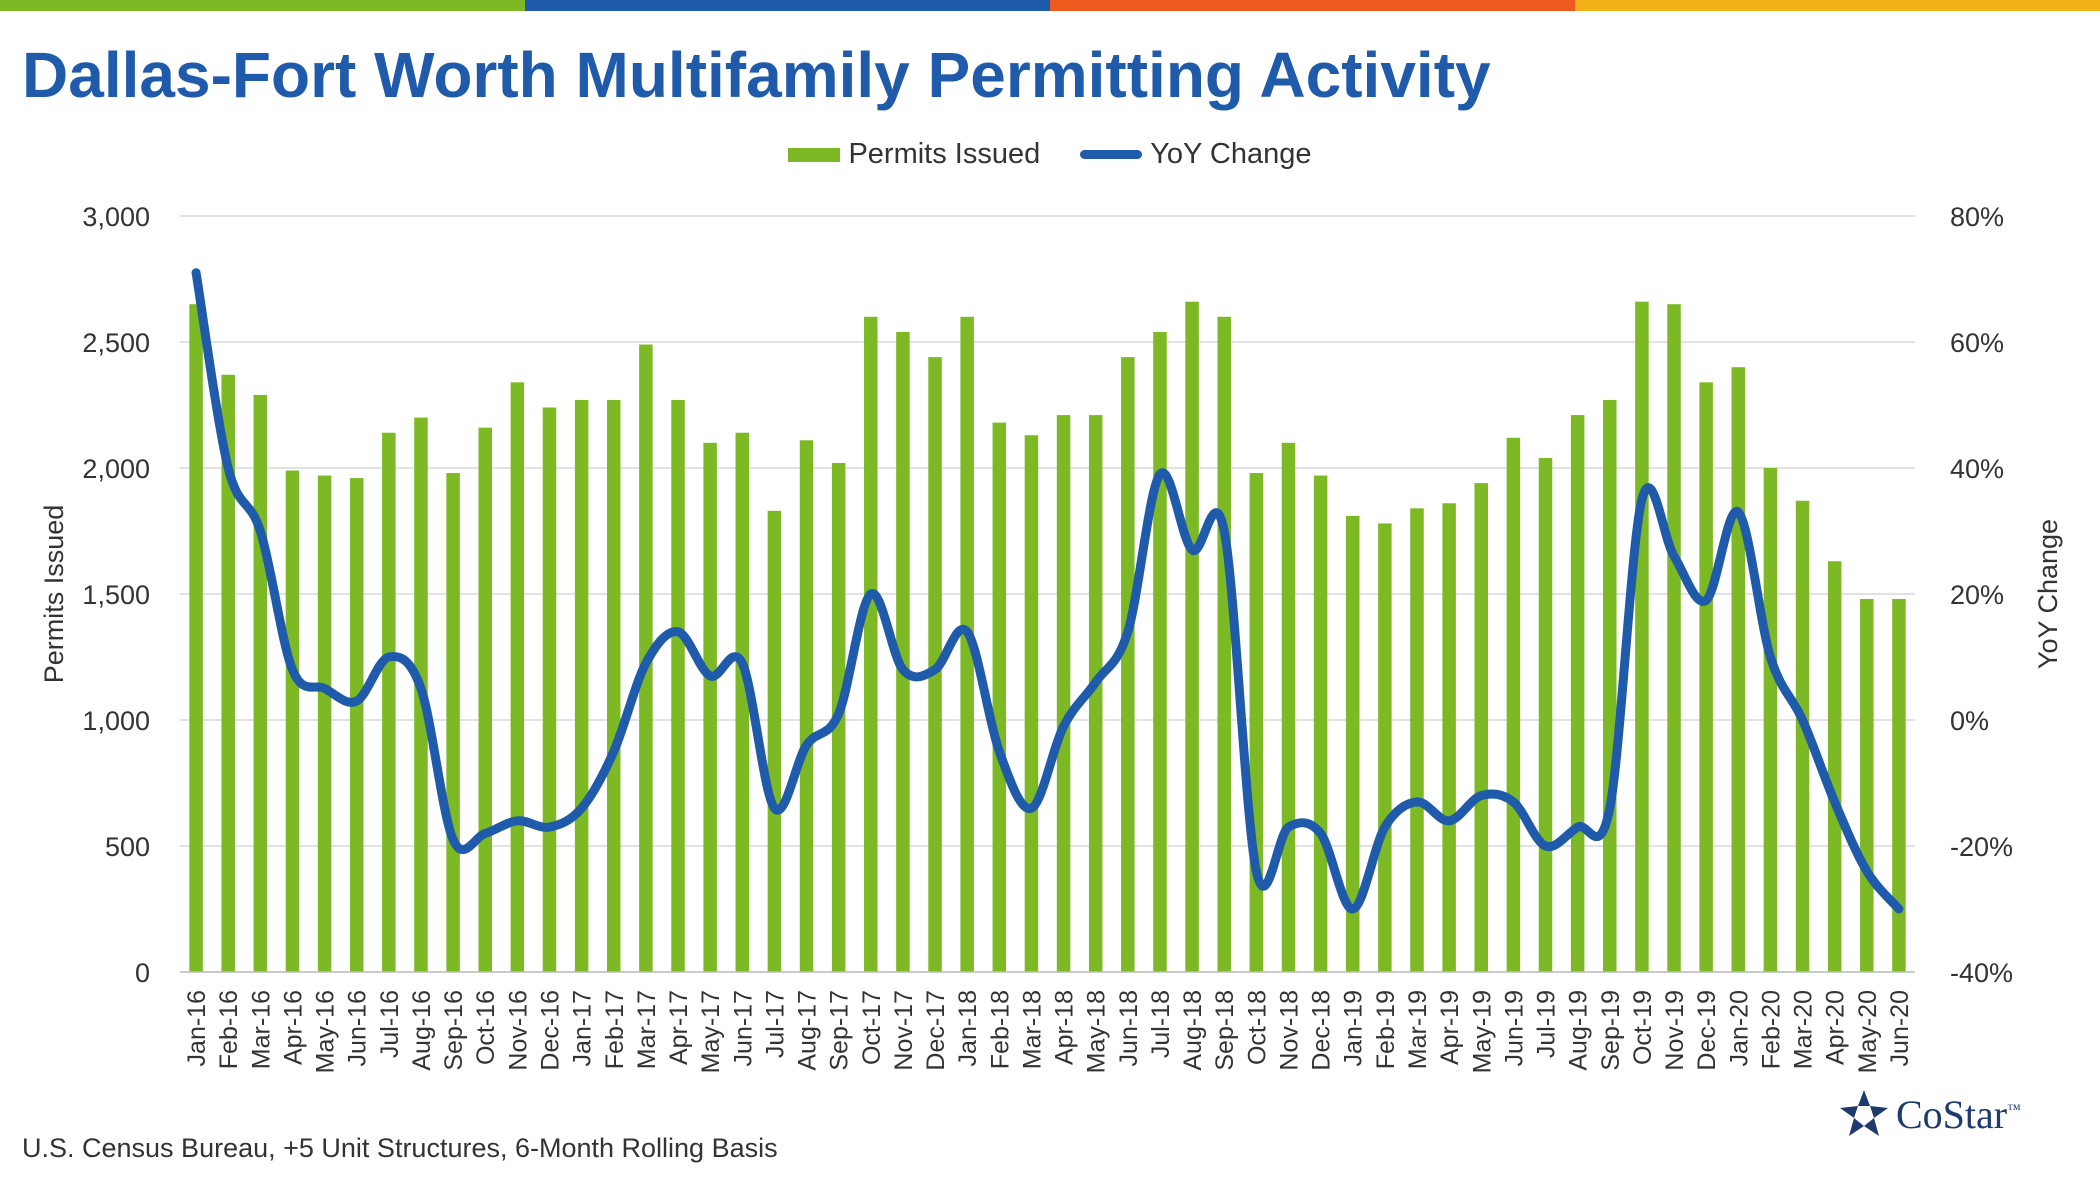 This screenshot has height=1181, width=2100. I want to click on legend-label-permits: Permits Issued, so click(944, 154).